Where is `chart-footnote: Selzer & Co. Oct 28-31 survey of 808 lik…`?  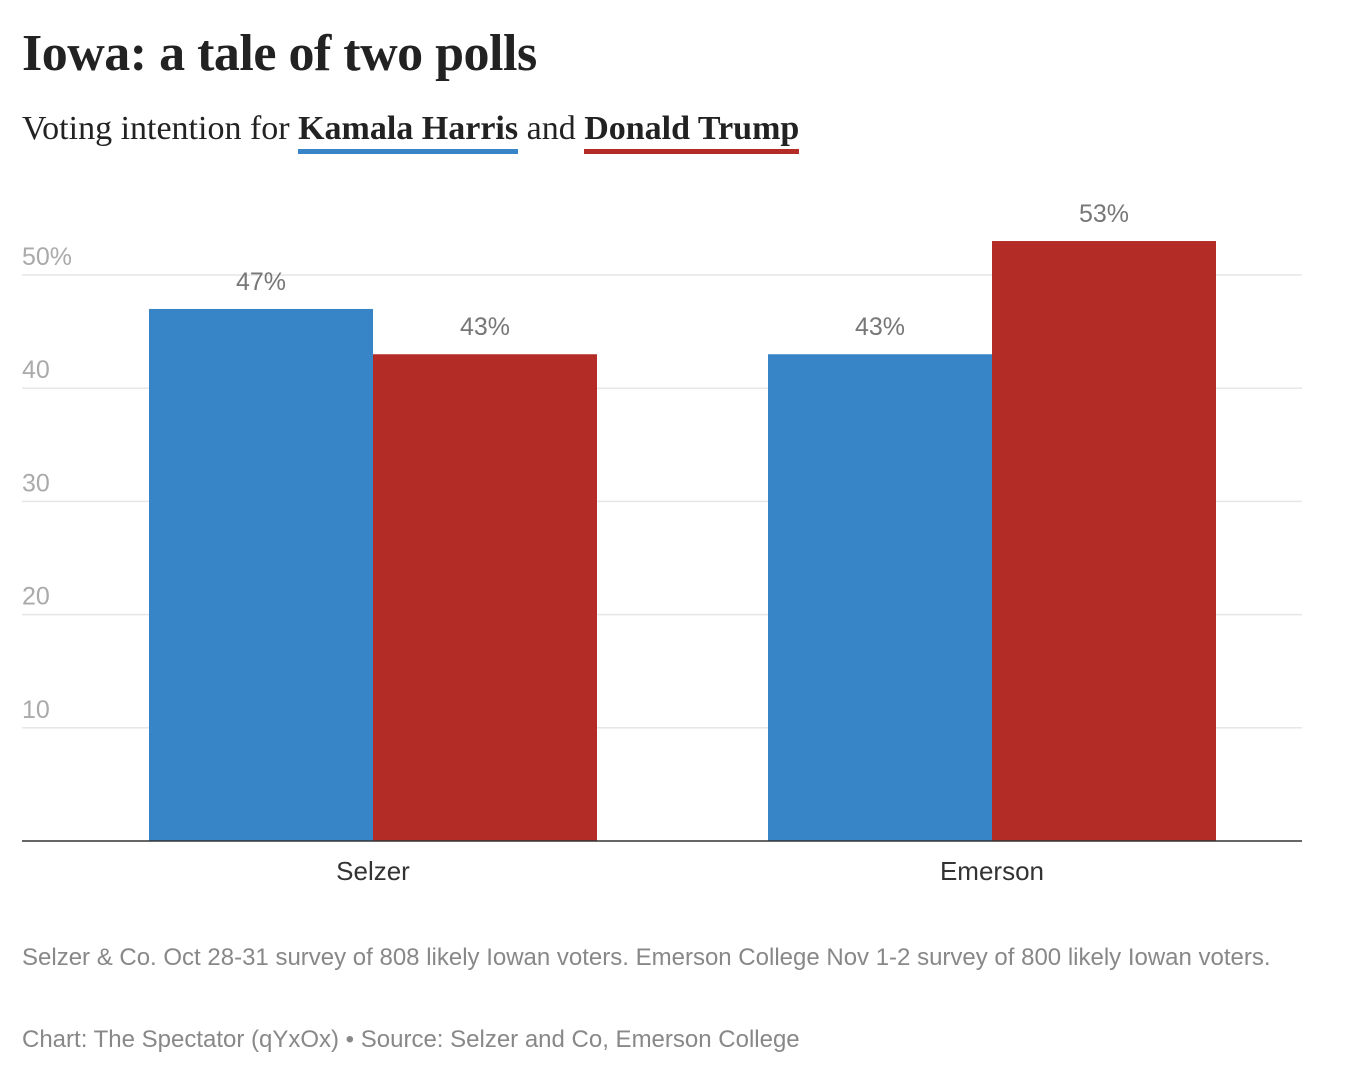 chart-footnote: Selzer & Co. Oct 28-31 survey of 808 lik… is located at coordinates (646, 957).